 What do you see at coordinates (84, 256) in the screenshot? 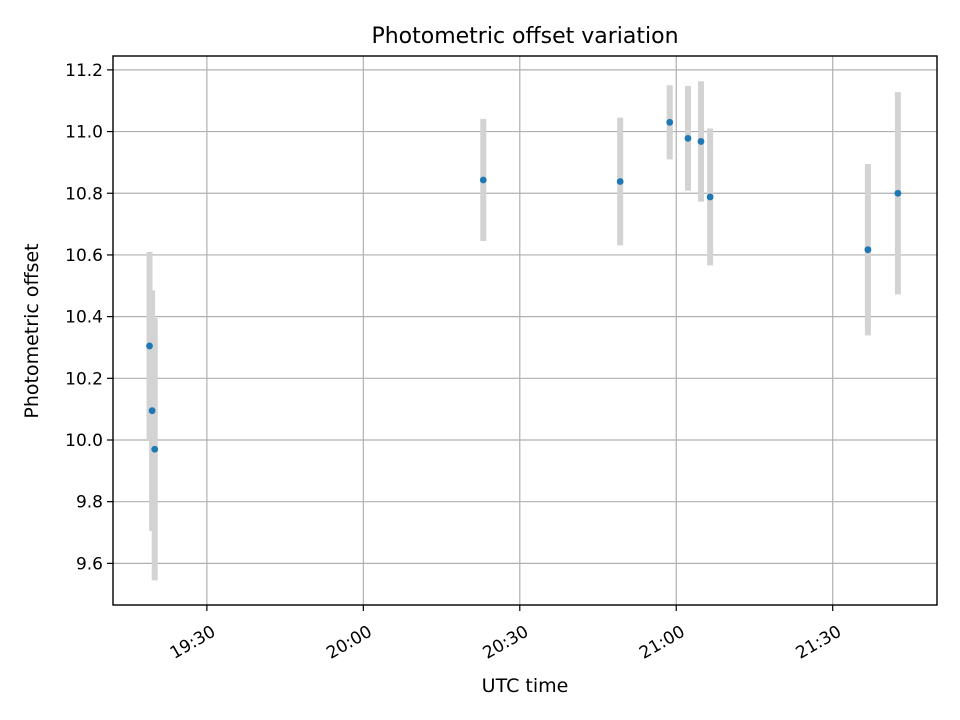
I see `y-tick-label: 10.6` at bounding box center [84, 256].